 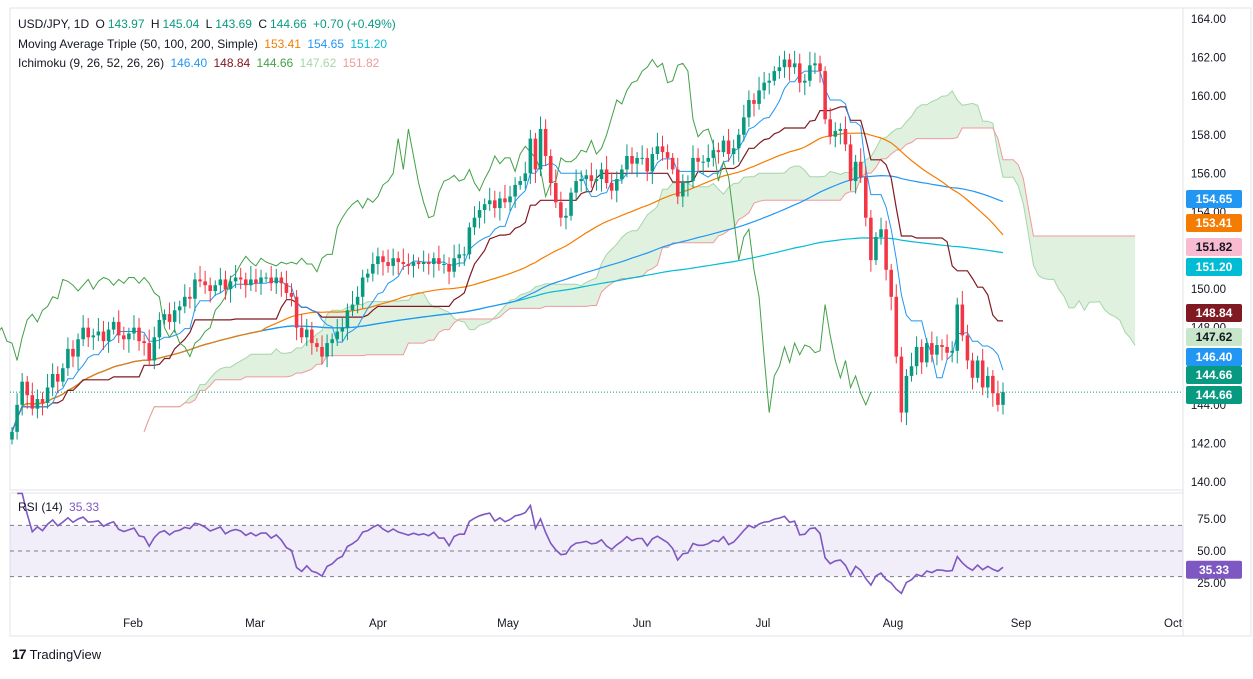 I want to click on price-tag: 144.66, so click(x=1214, y=375).